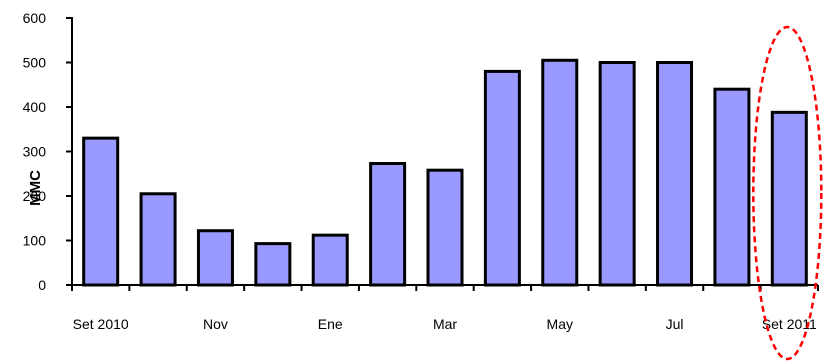  Describe the element at coordinates (675, 324) in the screenshot. I see `x-tick-label: Jul` at that location.